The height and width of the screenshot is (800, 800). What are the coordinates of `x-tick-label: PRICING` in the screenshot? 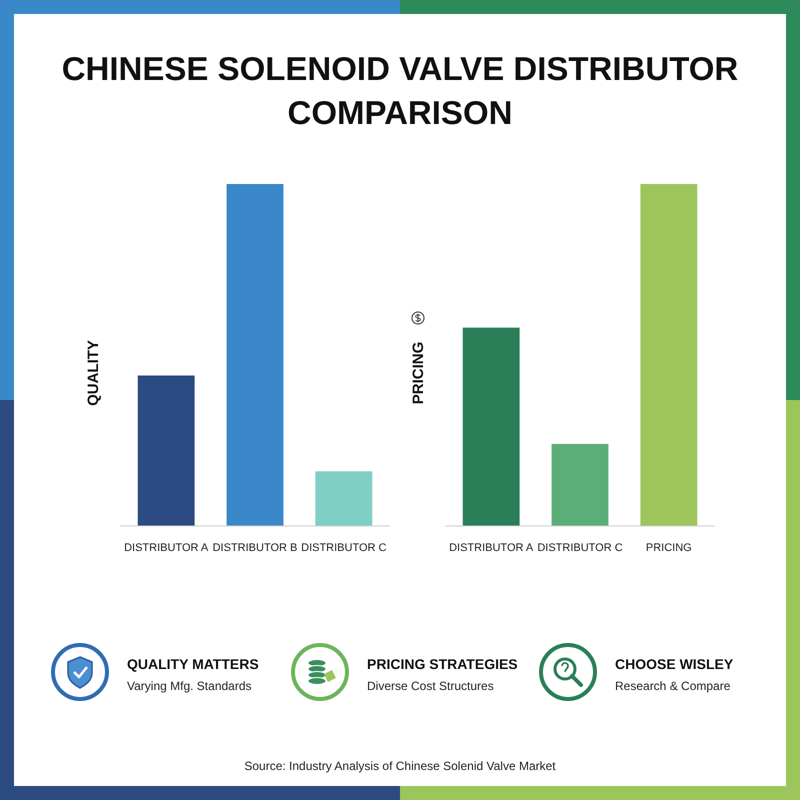 It's located at (669, 548).